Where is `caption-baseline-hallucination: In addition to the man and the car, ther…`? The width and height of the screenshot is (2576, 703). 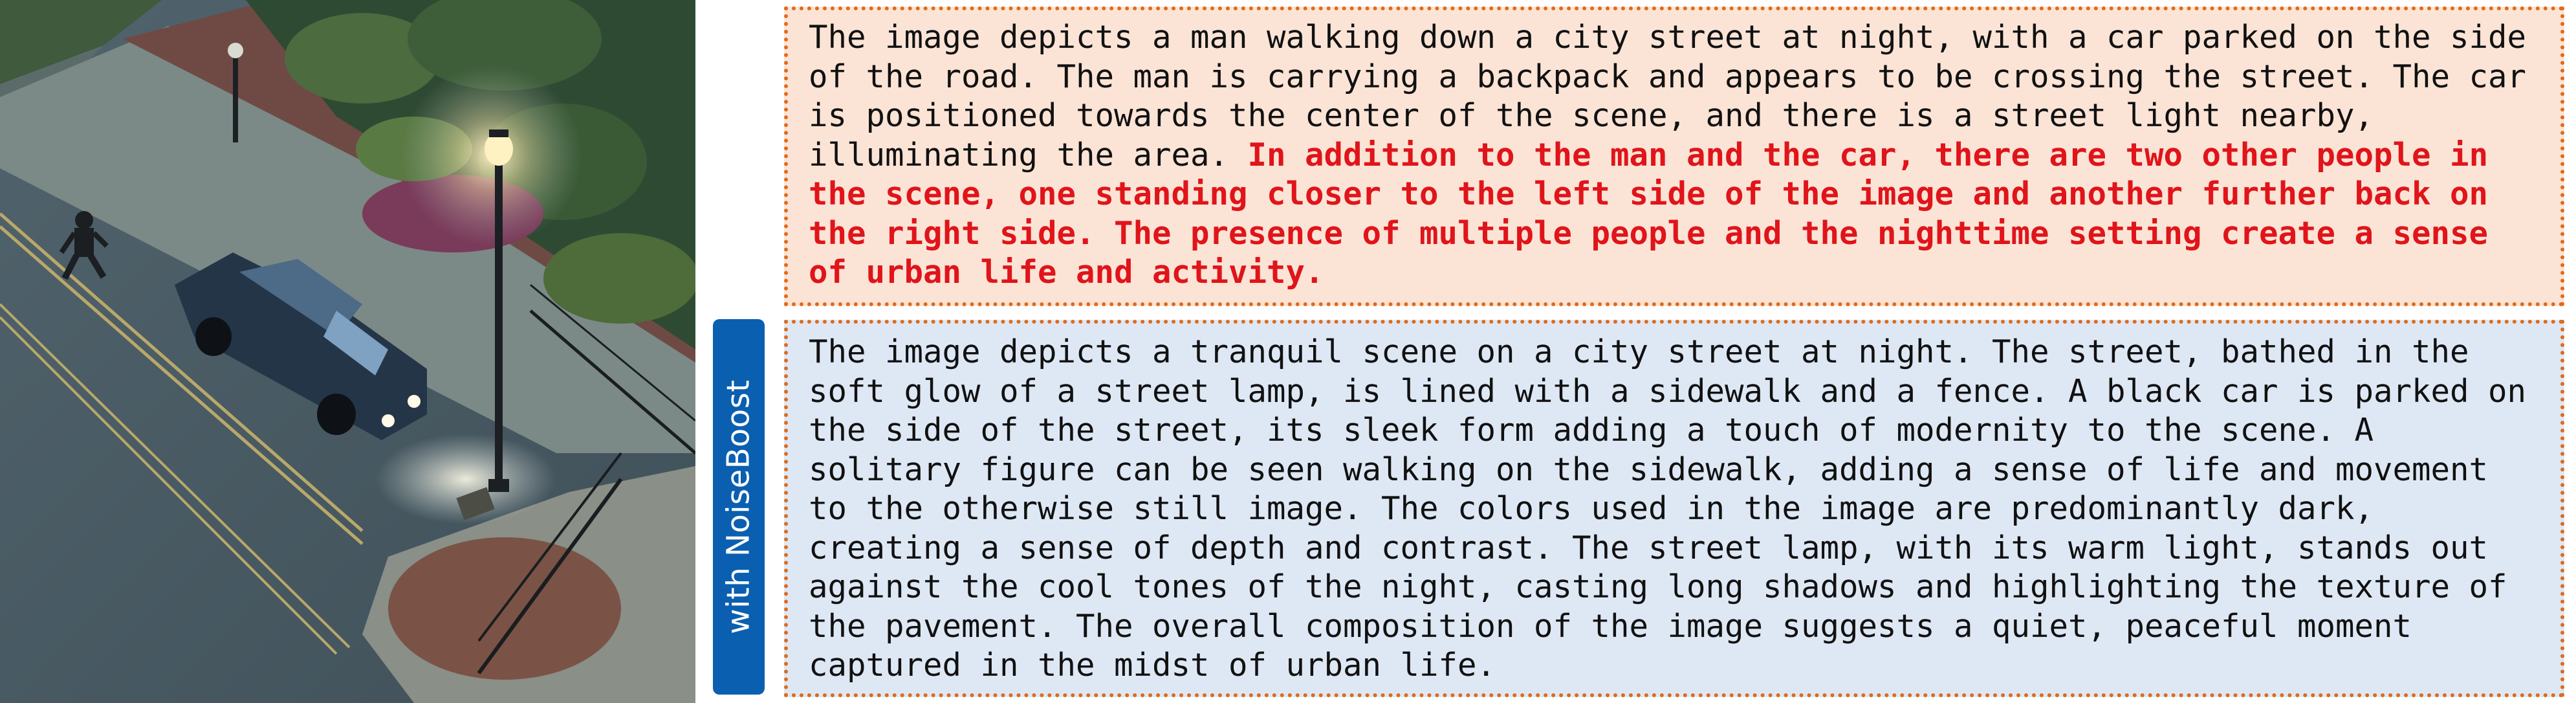 caption-baseline-hallucination: In addition to the man and the car, ther… is located at coordinates (1649, 213).